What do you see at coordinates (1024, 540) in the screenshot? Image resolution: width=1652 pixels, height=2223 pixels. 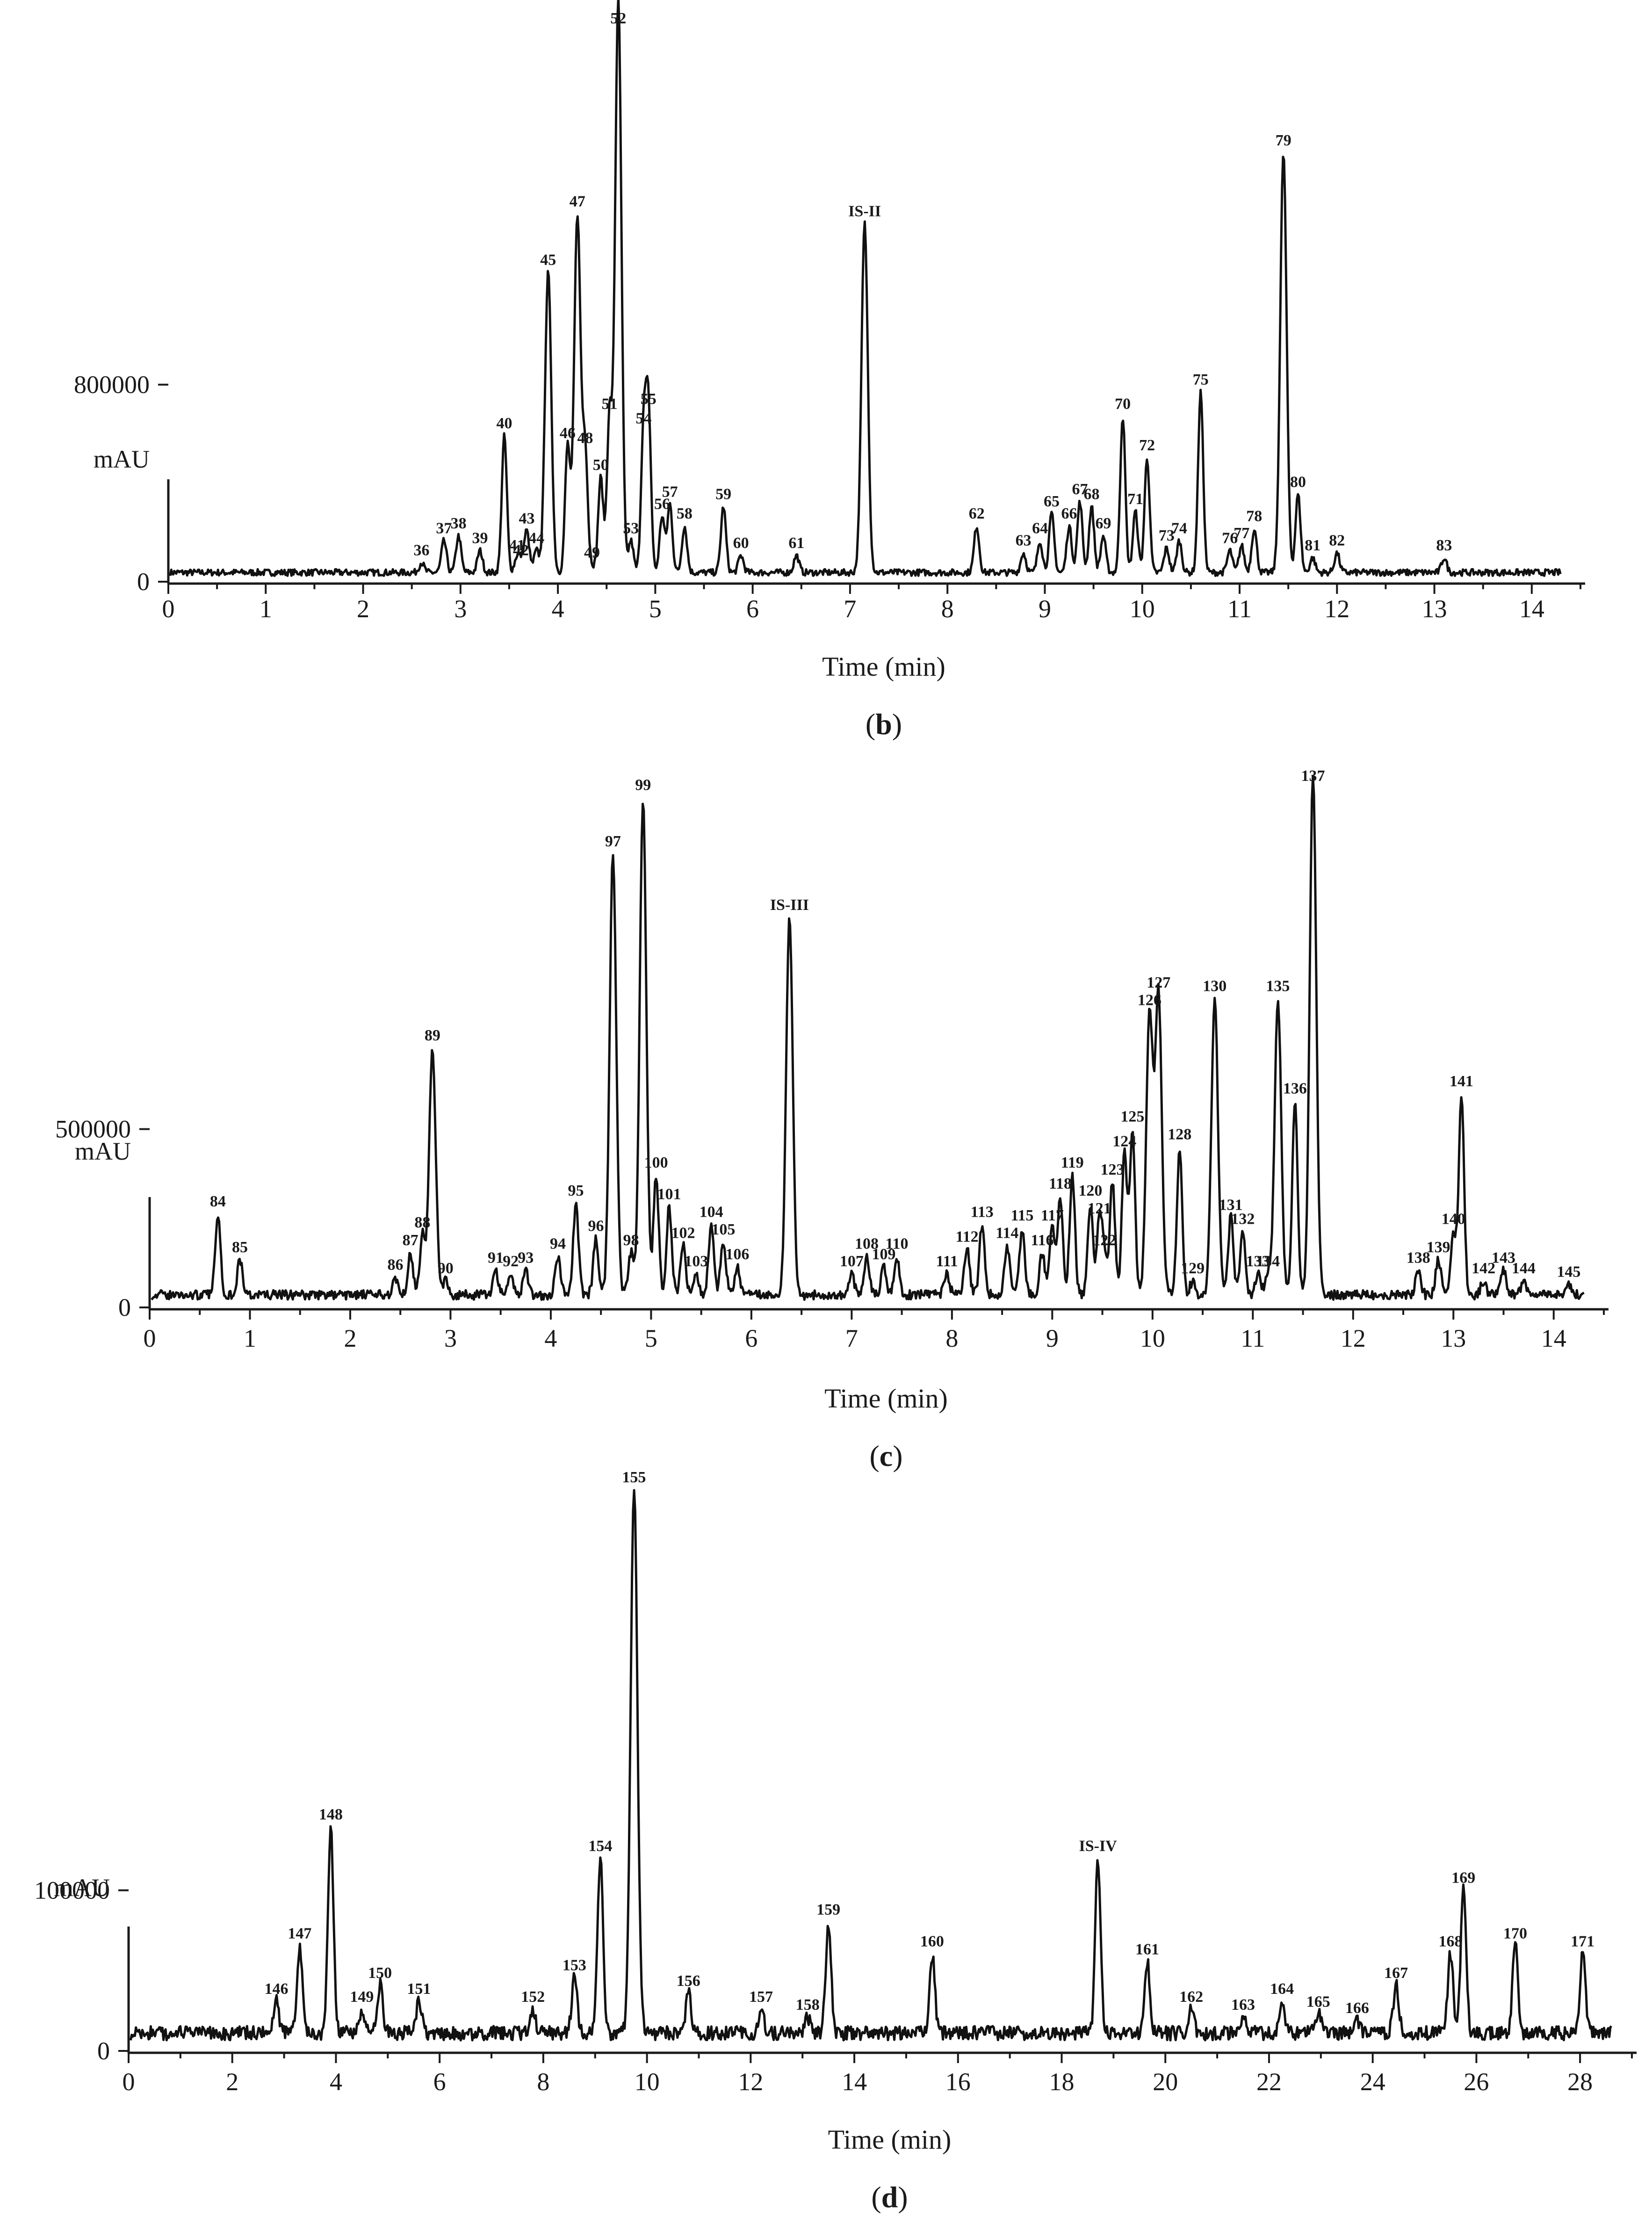 I see `peak-label: 63` at bounding box center [1024, 540].